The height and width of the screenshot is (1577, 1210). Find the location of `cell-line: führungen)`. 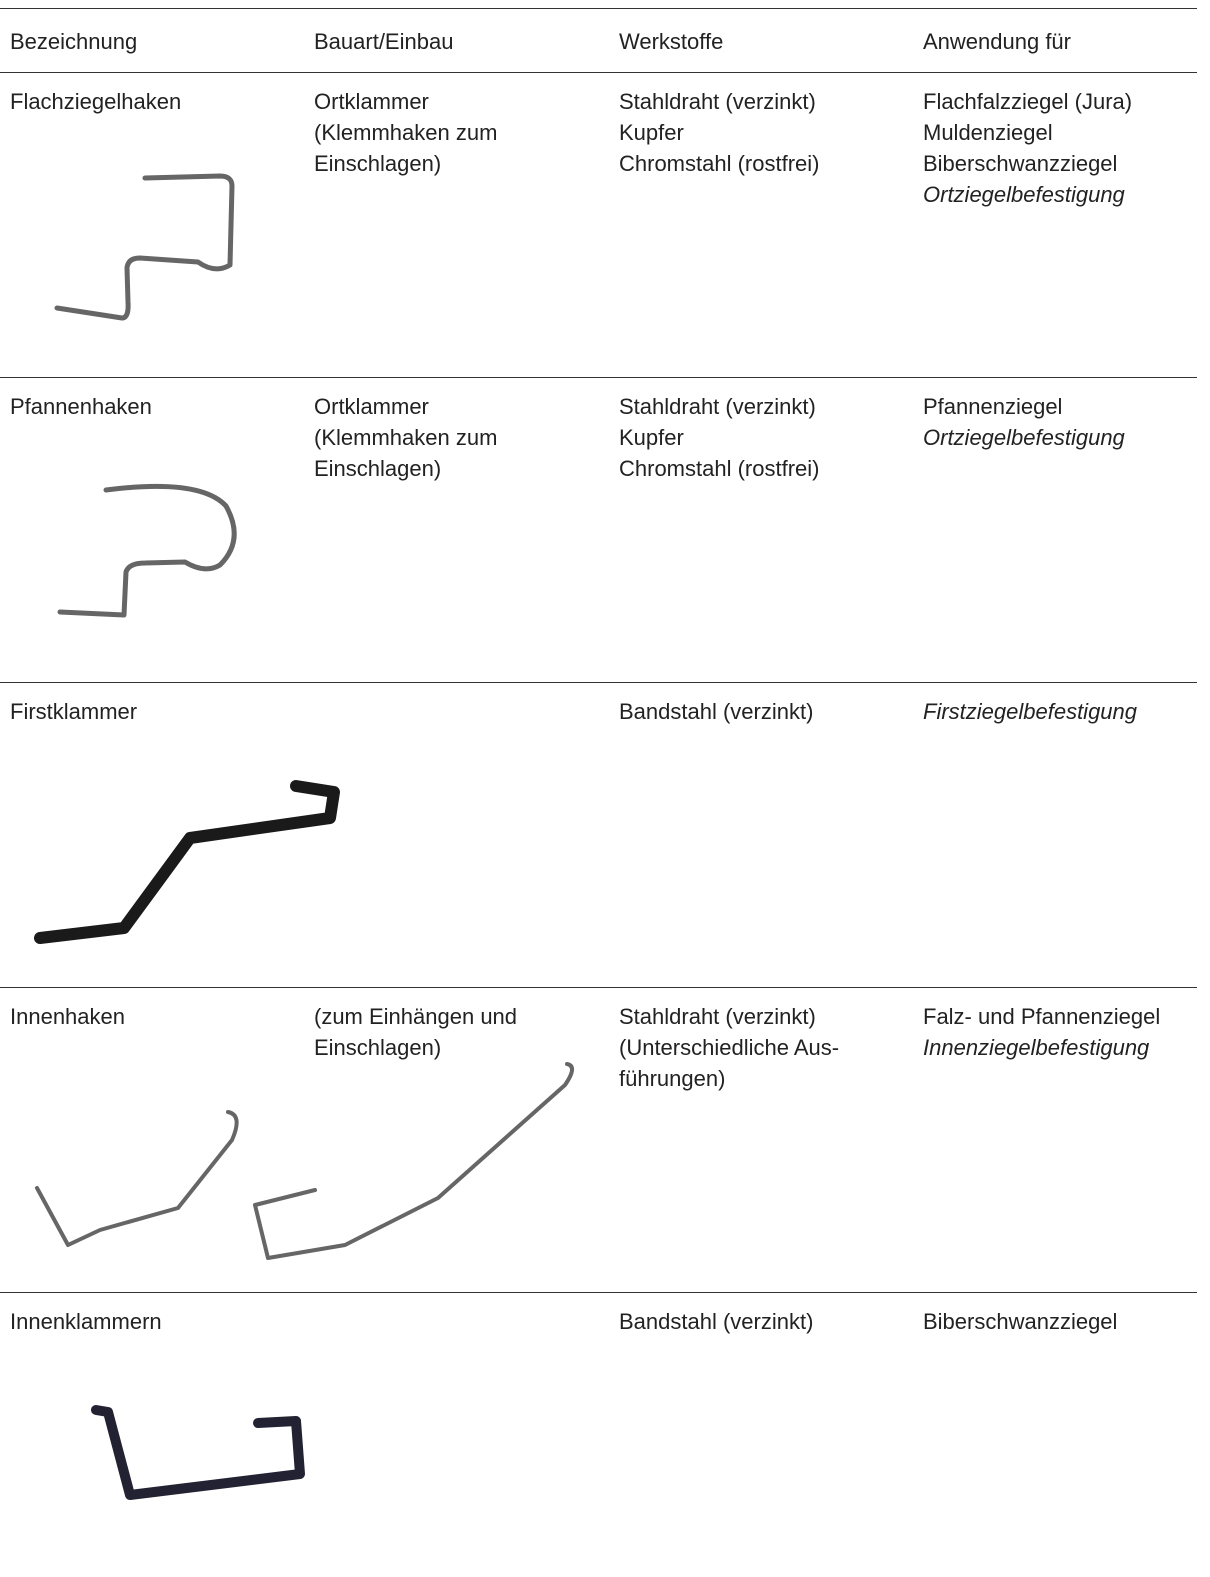

cell-line: führungen) is located at coordinates (672, 1078).